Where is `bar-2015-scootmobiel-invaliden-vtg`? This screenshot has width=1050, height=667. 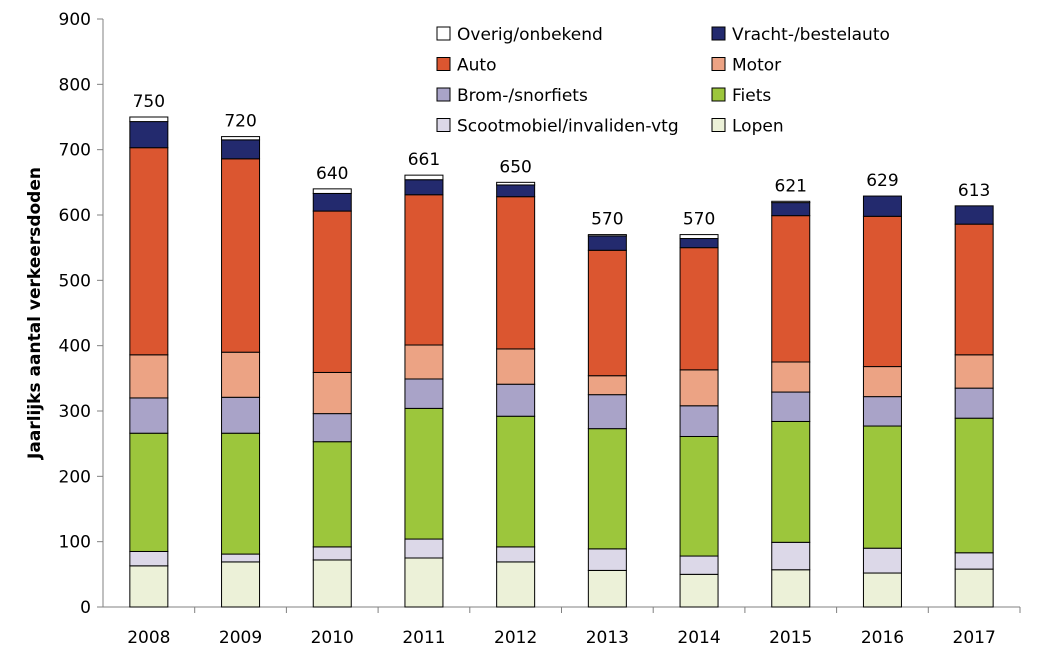 bar-2015-scootmobiel-invaliden-vtg is located at coordinates (791, 556).